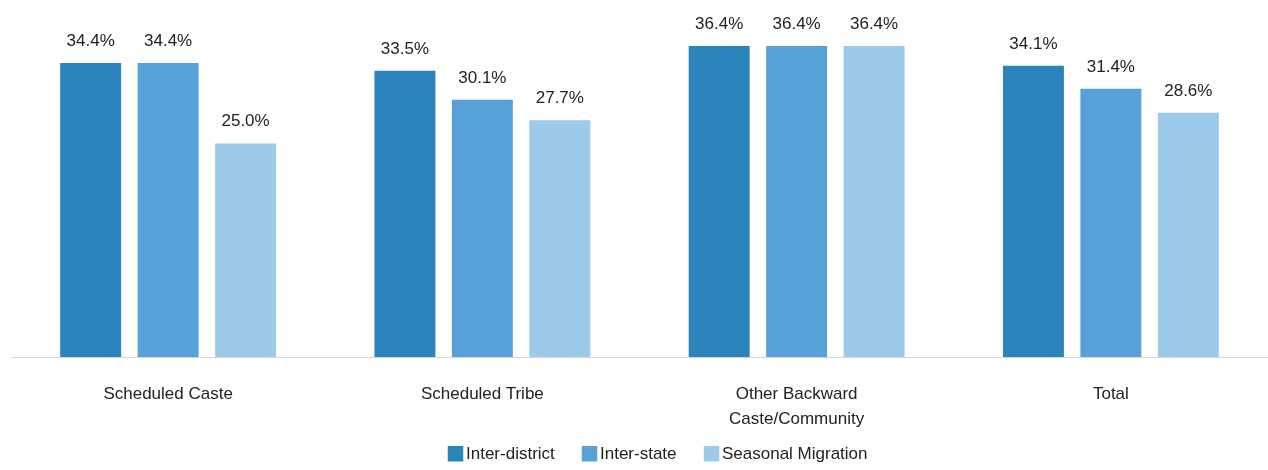  Describe the element at coordinates (482, 393) in the screenshot. I see `x-tick-label: Scheduled Tribe` at that location.